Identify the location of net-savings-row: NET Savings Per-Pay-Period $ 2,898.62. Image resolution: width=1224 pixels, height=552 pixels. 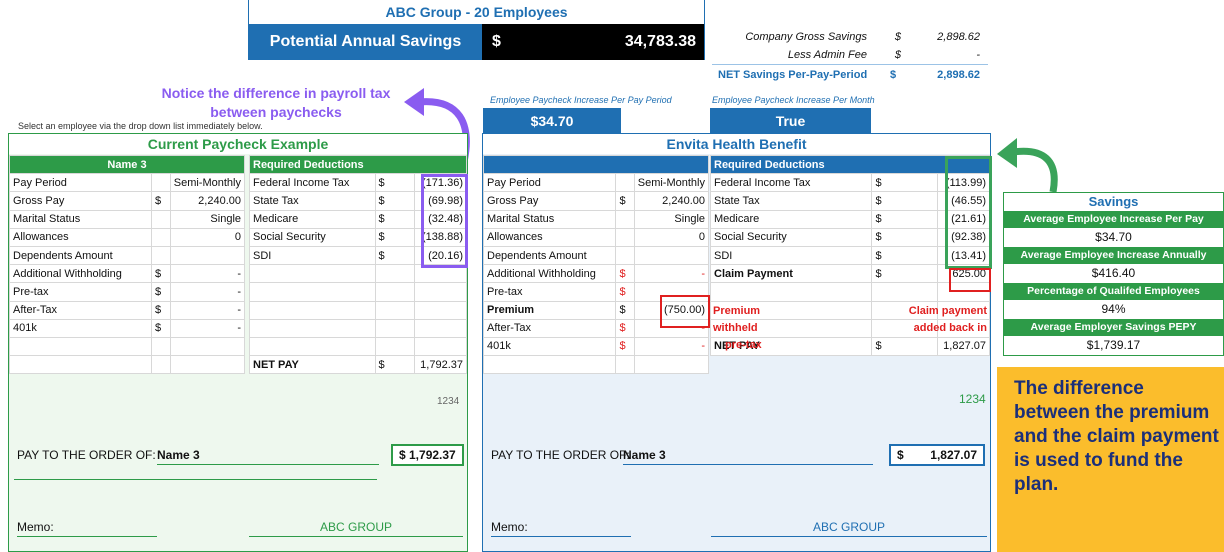
(850, 74).